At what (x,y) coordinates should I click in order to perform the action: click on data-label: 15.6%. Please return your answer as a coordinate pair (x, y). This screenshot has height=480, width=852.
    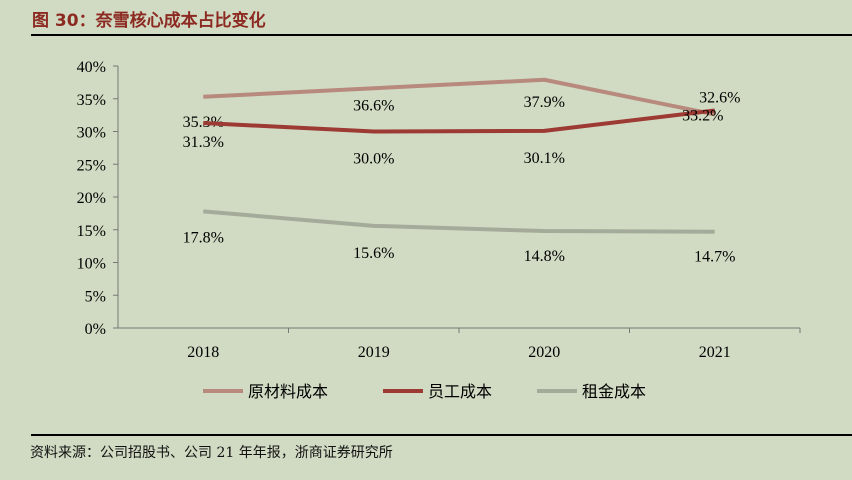
    Looking at the image, I should click on (373, 253).